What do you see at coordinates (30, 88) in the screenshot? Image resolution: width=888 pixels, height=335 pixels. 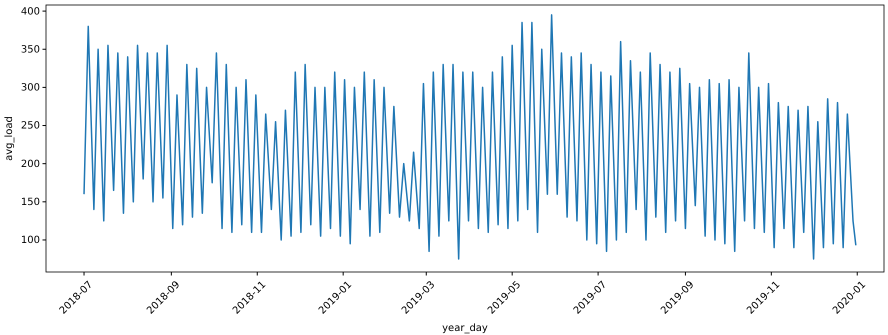 I see `y-tick-label: 300` at bounding box center [30, 88].